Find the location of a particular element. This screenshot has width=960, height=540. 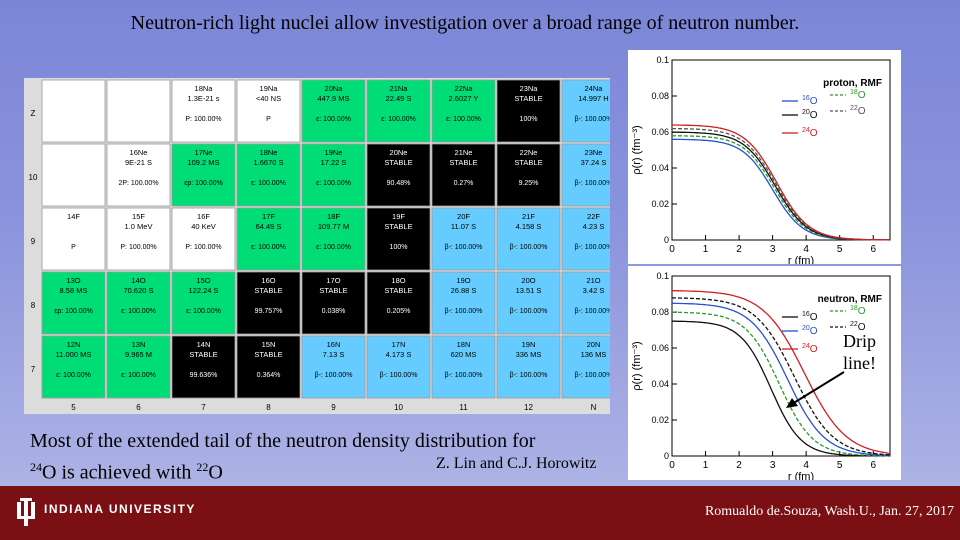

density-series-16O is located at coordinates (781, 388).